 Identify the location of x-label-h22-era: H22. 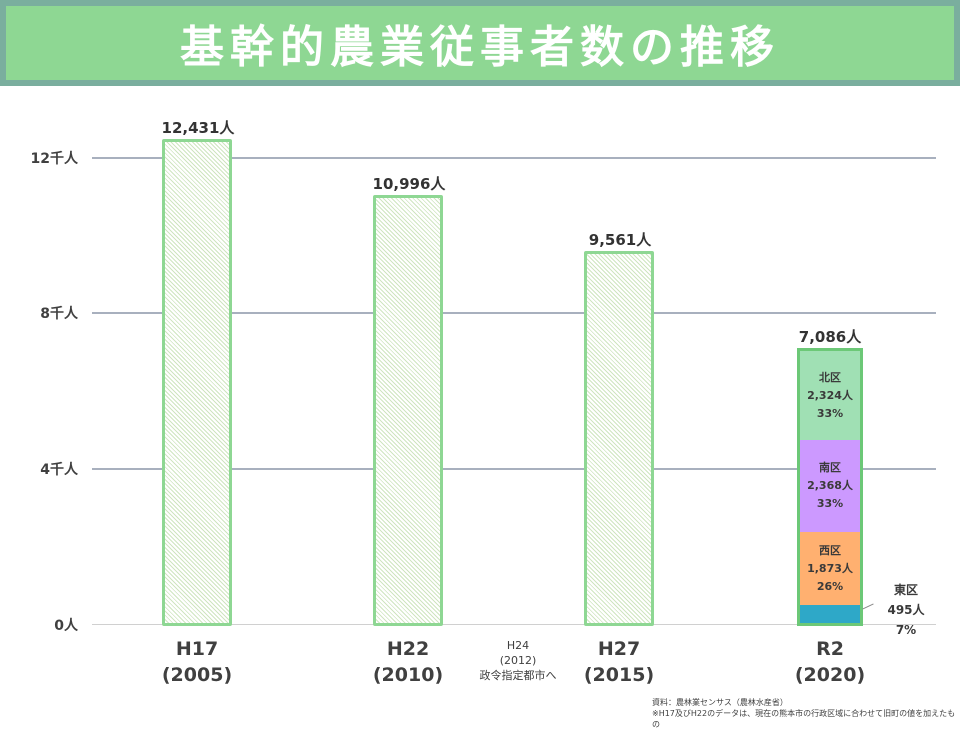
(408, 649).